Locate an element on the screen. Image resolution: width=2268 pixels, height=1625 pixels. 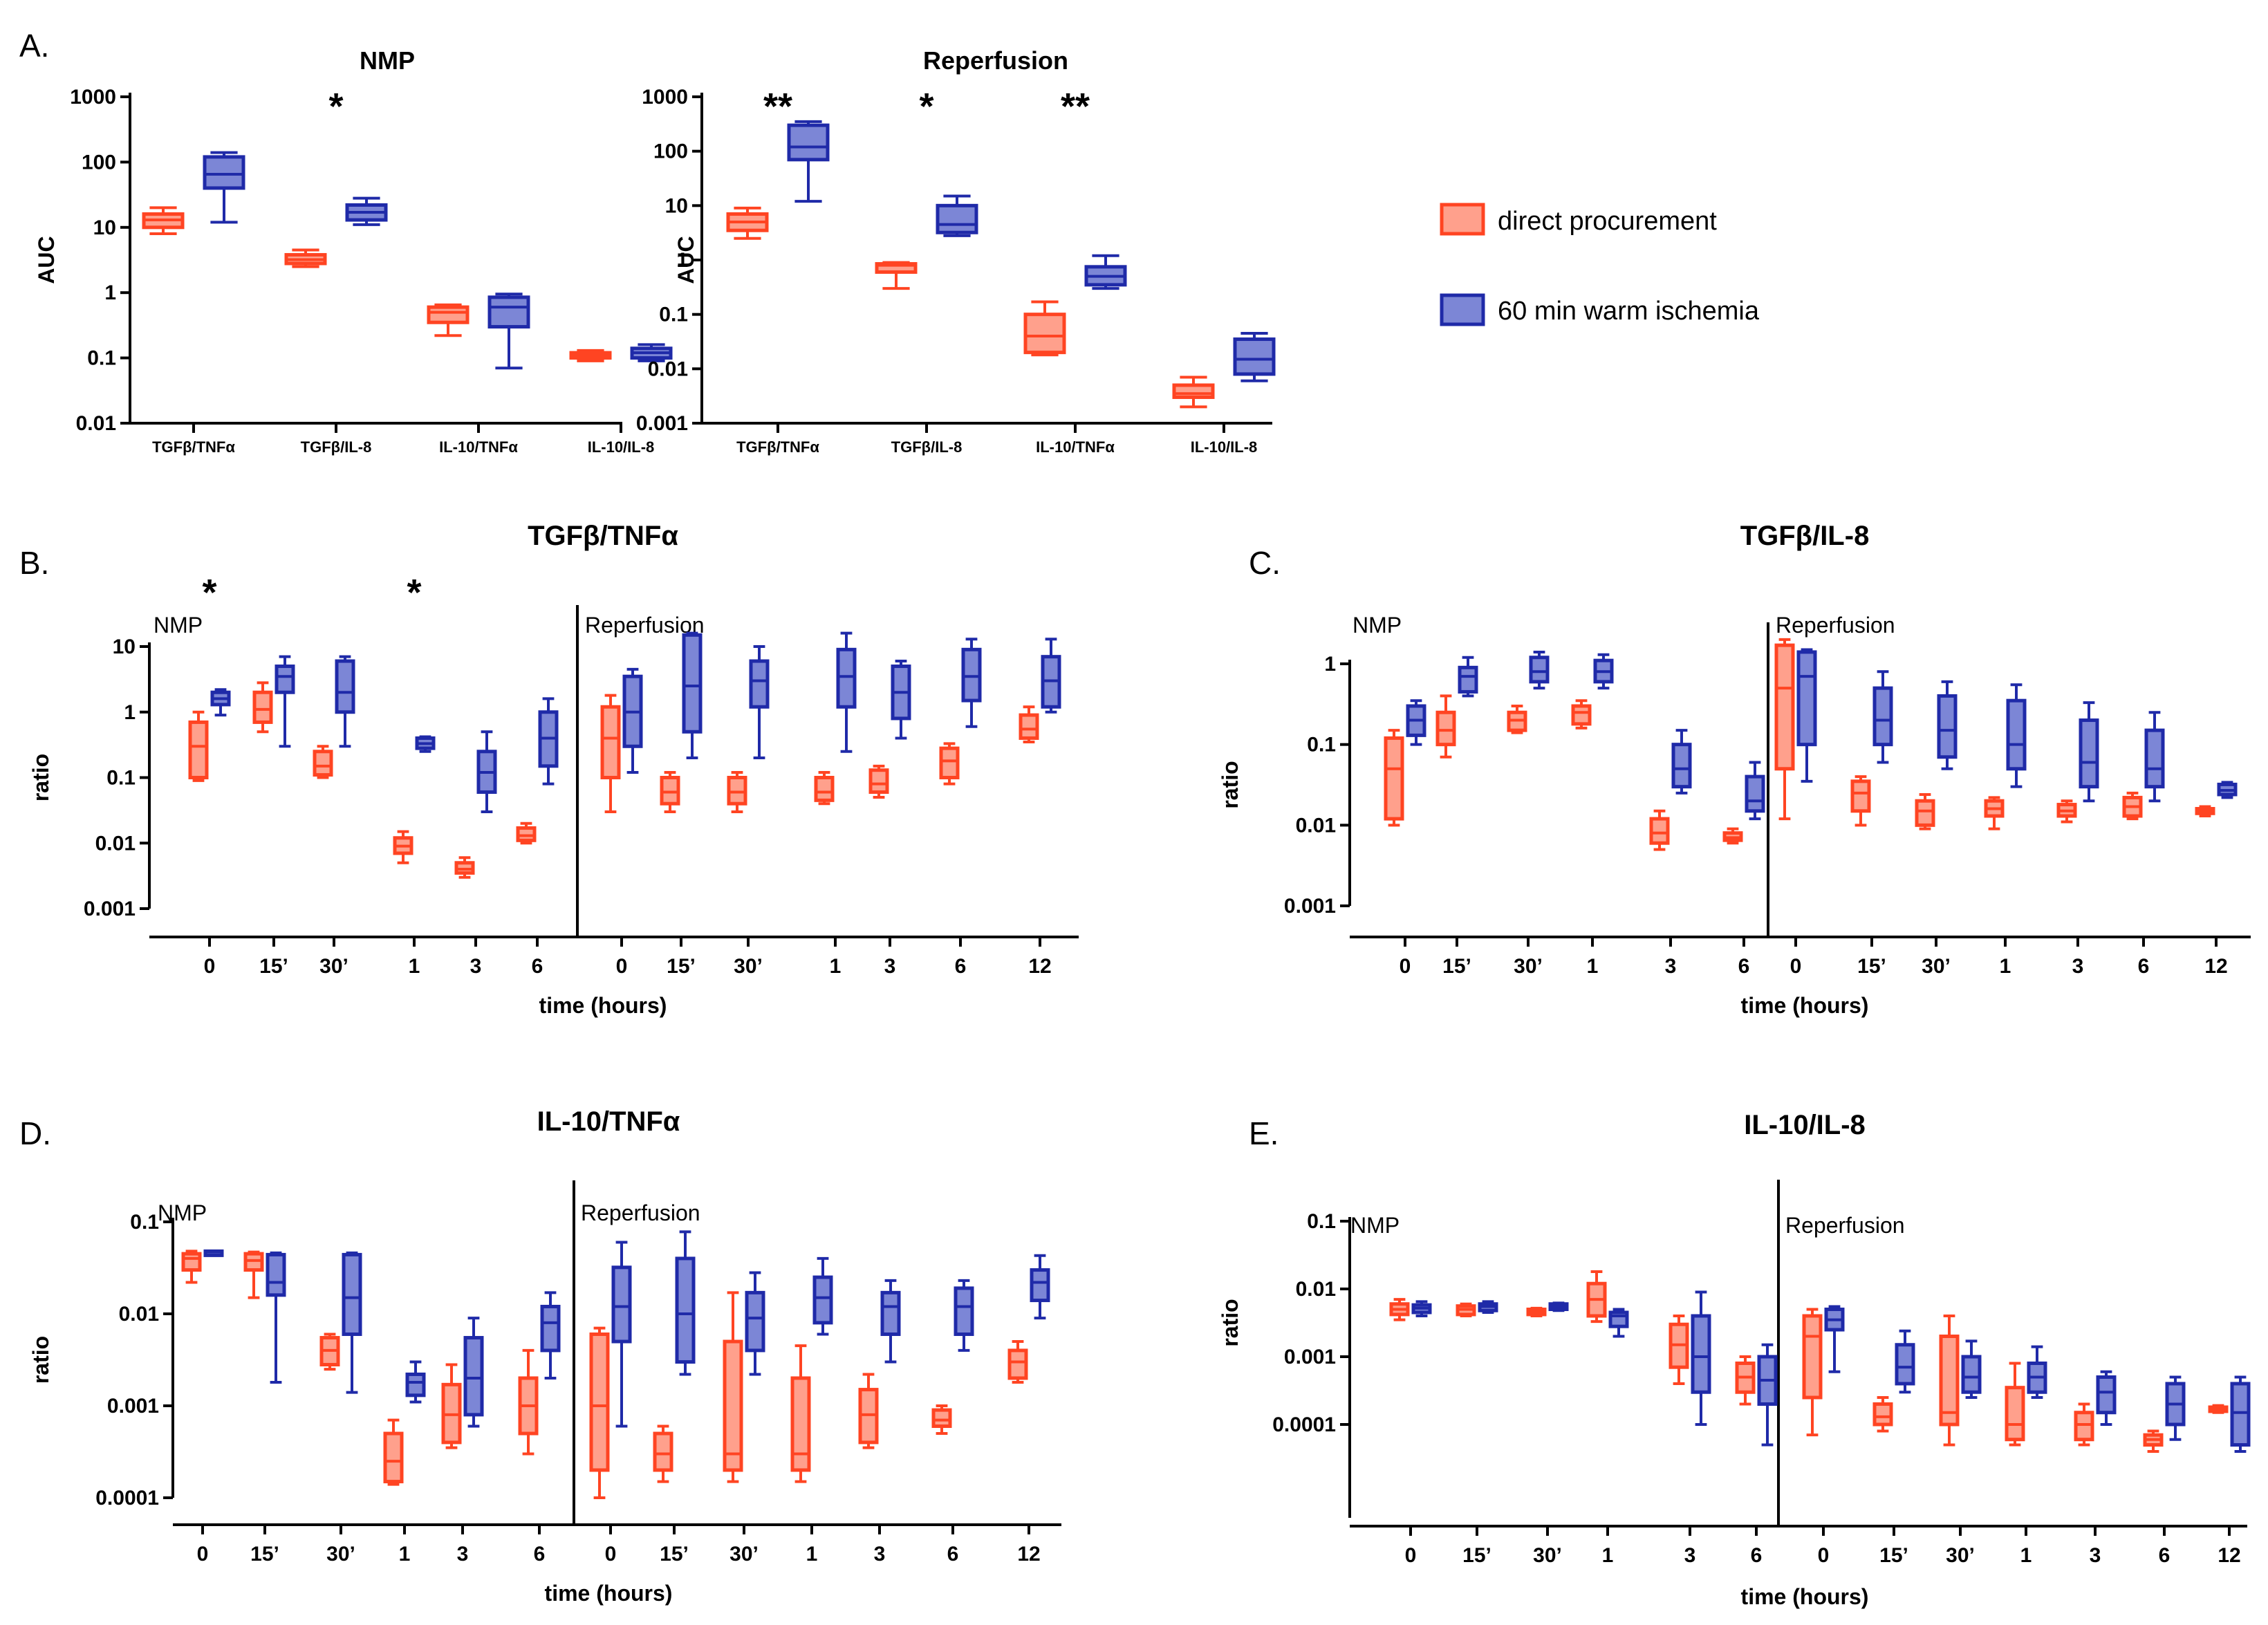
legend: direct procurement 60 min warm ischemia is located at coordinates (1600, 264).